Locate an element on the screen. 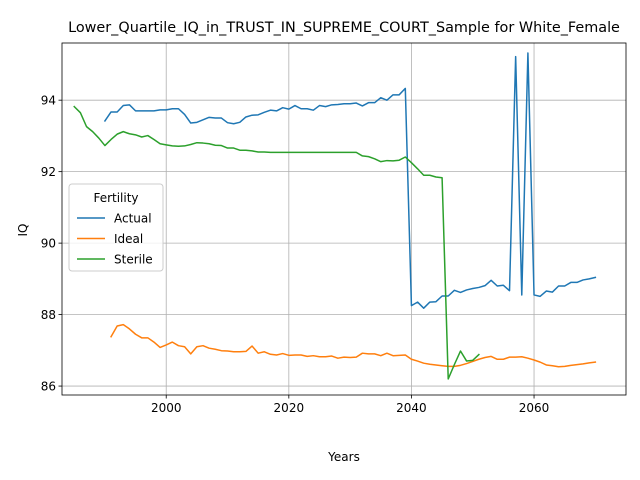 The image size is (640, 480). y-tick-label: 94 is located at coordinates (48, 100).